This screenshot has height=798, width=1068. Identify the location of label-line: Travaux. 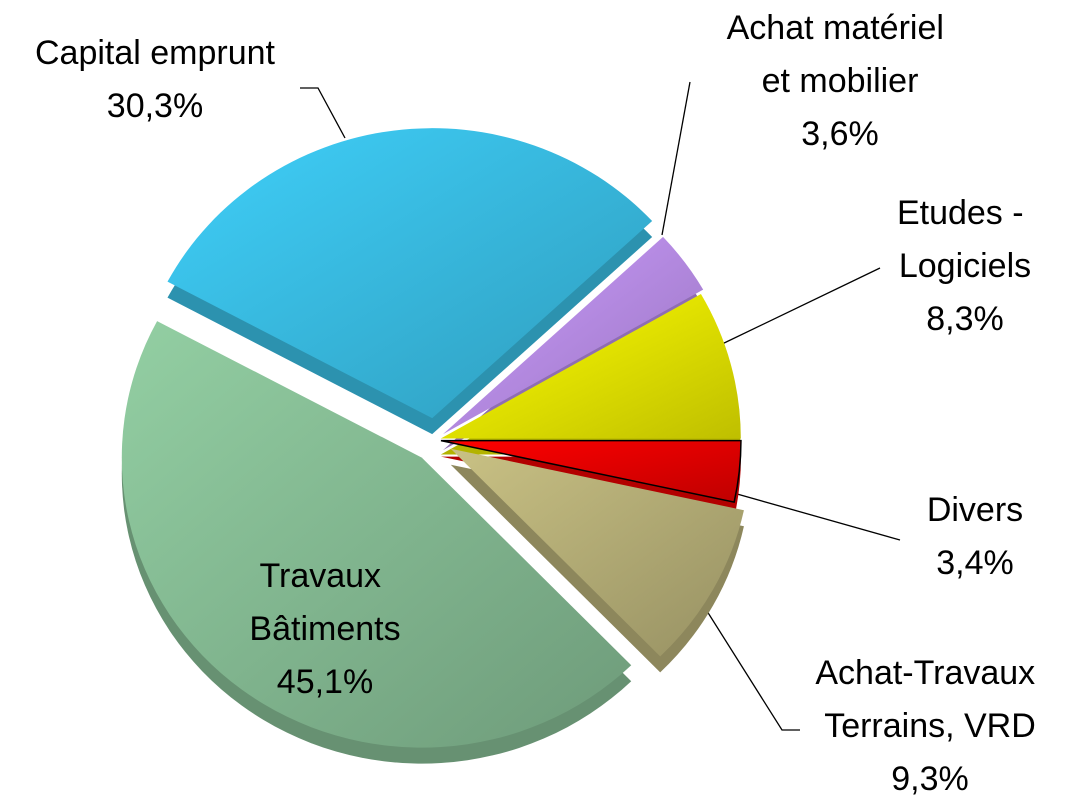
(324, 576).